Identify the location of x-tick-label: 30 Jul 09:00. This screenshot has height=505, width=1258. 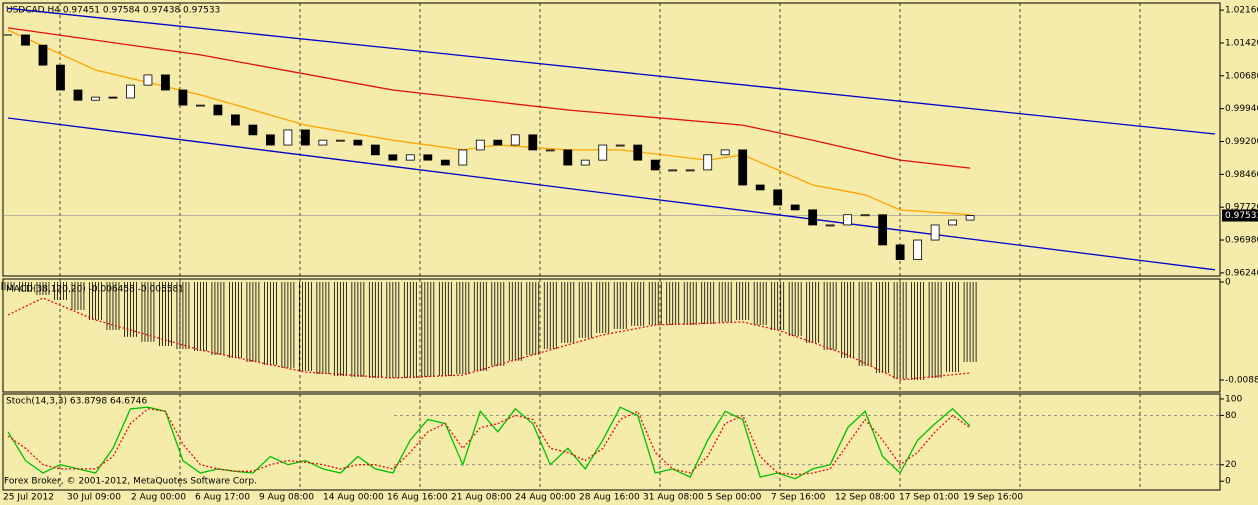
(94, 498).